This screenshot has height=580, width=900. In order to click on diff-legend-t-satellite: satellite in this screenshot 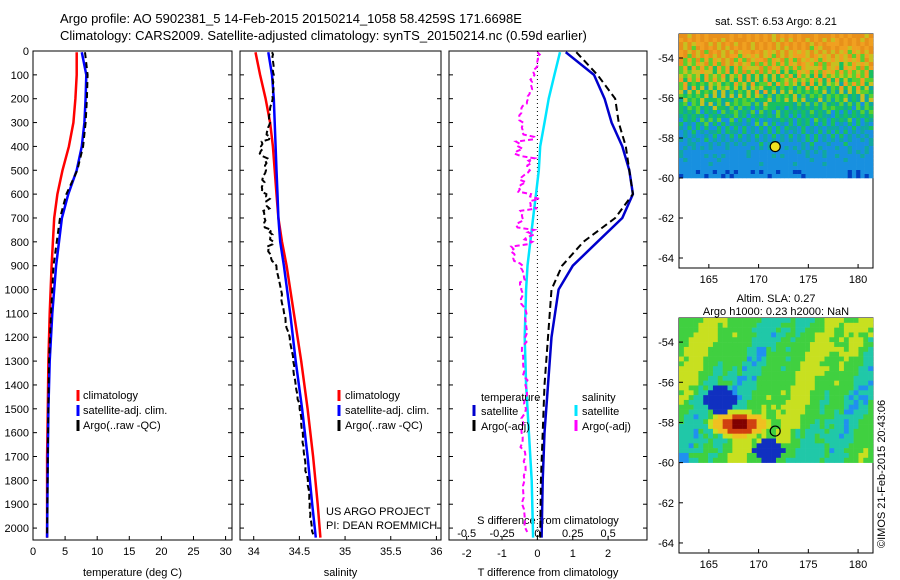, I will do `click(499, 412)`.